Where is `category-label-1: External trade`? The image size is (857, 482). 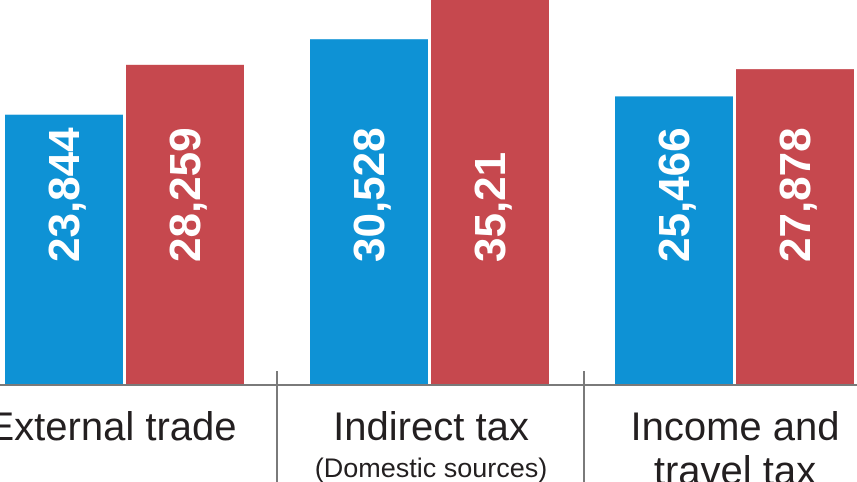
category-label-1: External trade is located at coordinates (118, 427).